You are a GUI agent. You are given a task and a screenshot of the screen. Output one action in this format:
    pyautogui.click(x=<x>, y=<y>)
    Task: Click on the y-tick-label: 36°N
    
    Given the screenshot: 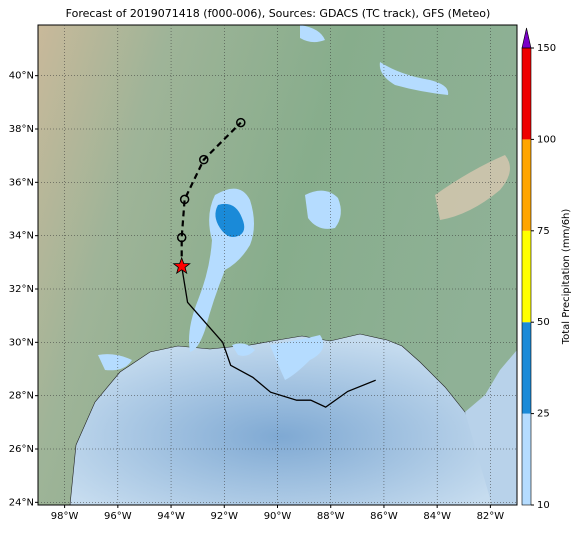 What is the action you would take?
    pyautogui.click(x=21, y=182)
    